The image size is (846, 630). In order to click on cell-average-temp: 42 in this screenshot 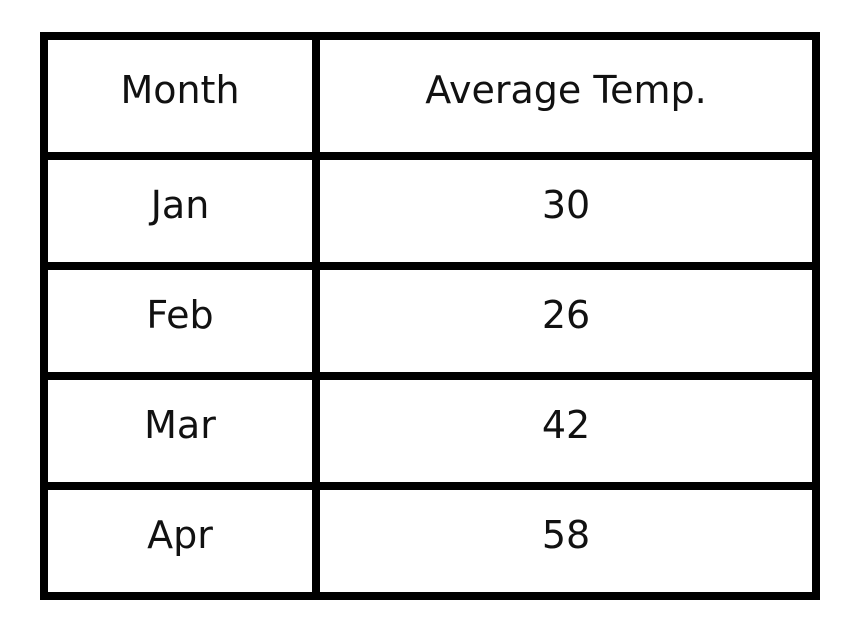, I will do `click(566, 431)`.